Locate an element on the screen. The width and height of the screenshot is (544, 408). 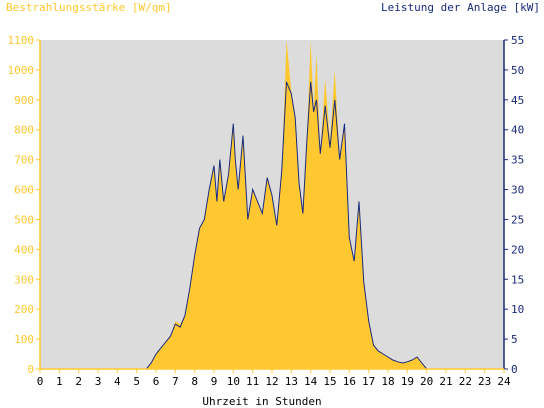
x-tick-label: 24 is located at coordinates (504, 381).